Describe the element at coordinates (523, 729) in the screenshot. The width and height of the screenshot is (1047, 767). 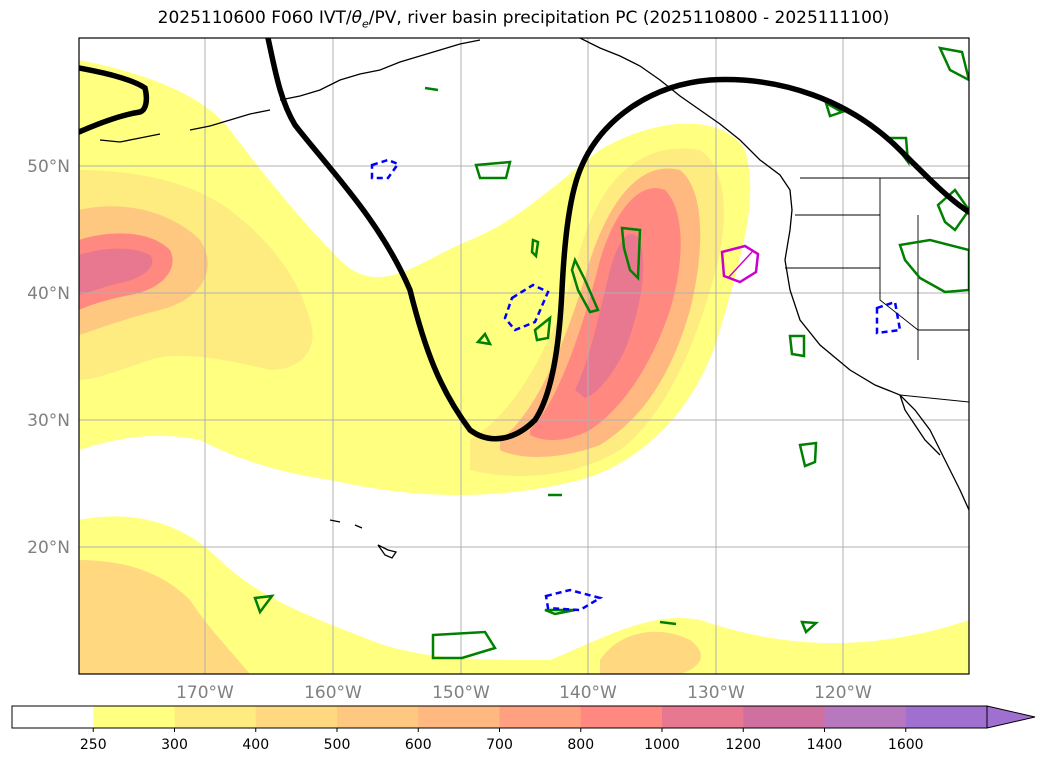
I see `colorbar: 250 300 400 500 600 700 800 1000 1200 1400 1600` at that location.